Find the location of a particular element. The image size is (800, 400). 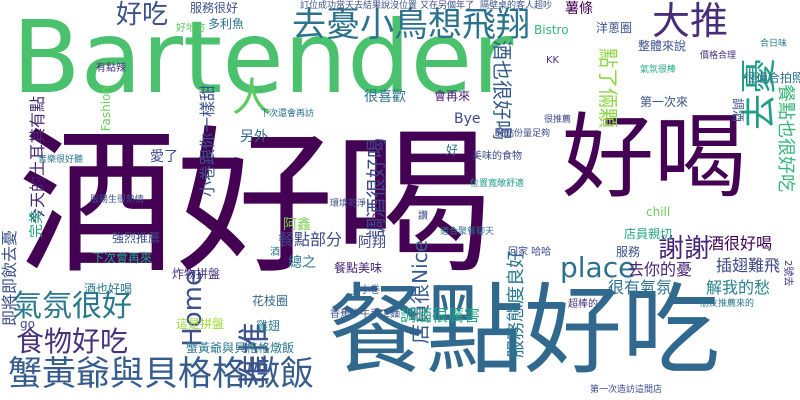

cloud-word: 餐點美味 is located at coordinates (358, 268).